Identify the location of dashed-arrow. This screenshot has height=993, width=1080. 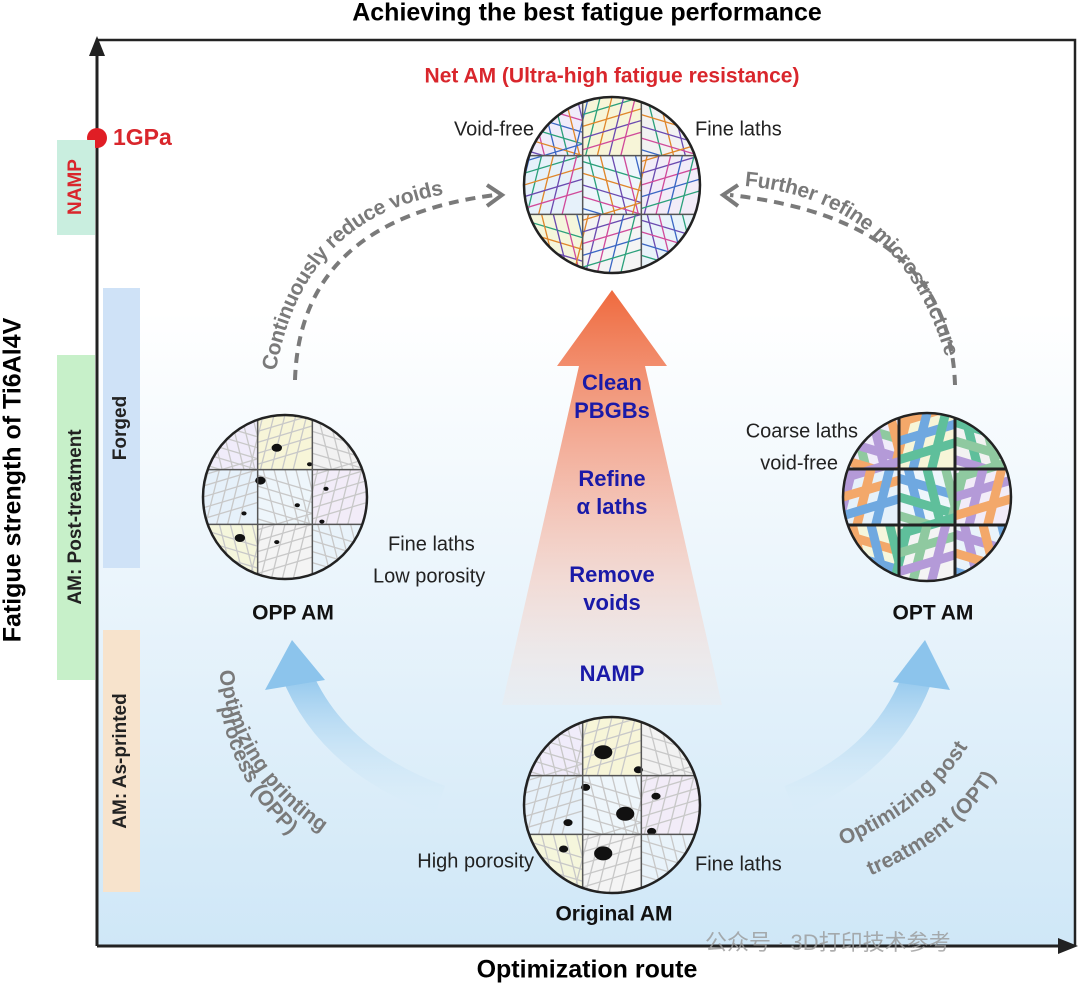
(394, 287).